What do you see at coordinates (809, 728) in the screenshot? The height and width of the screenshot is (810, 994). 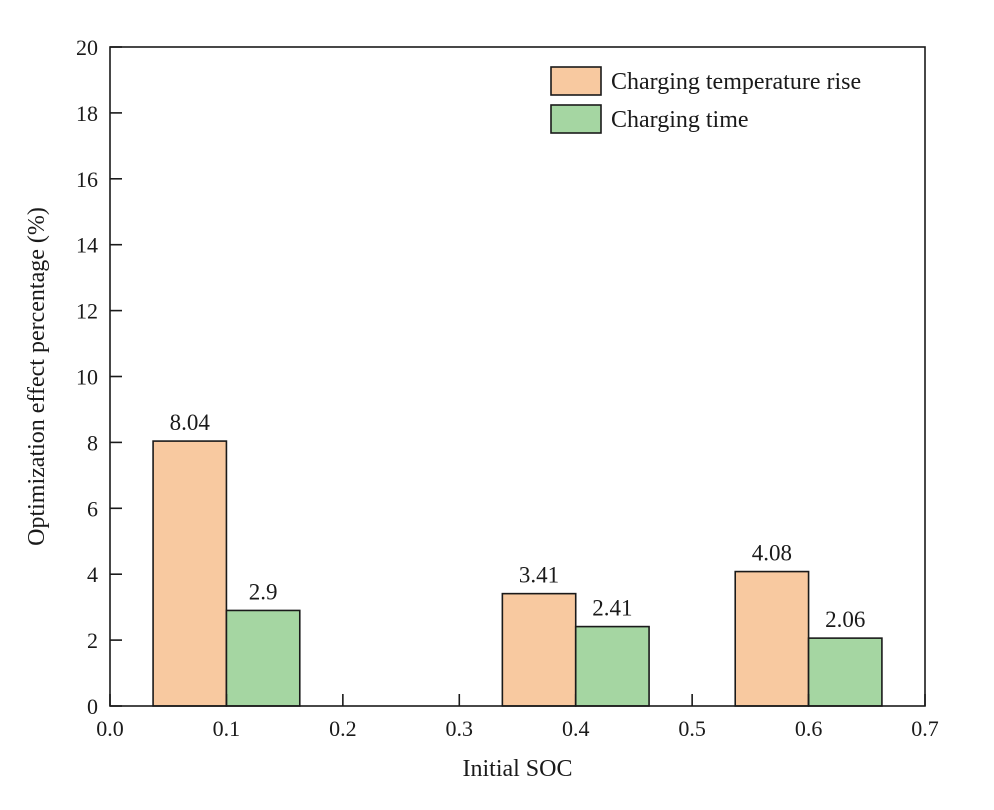 I see `x-tick-label: 0.6` at bounding box center [809, 728].